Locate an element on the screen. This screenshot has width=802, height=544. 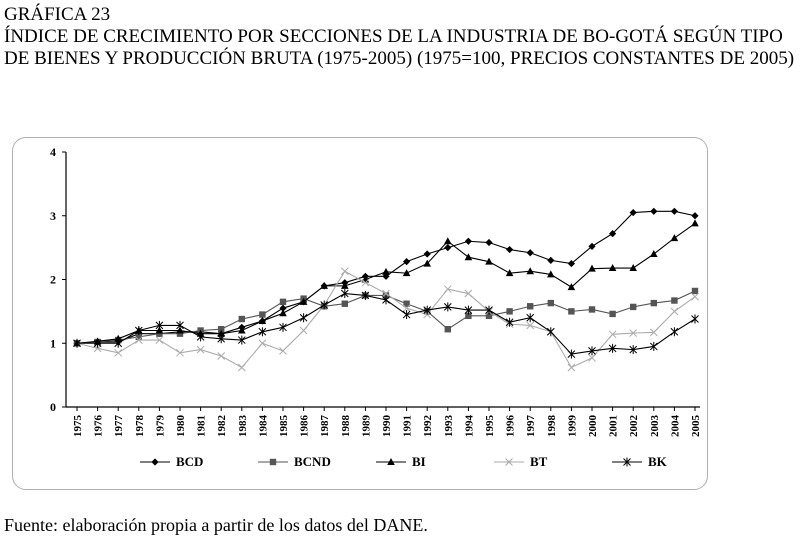
x-tick-label: 2005 is located at coordinates (696, 426).